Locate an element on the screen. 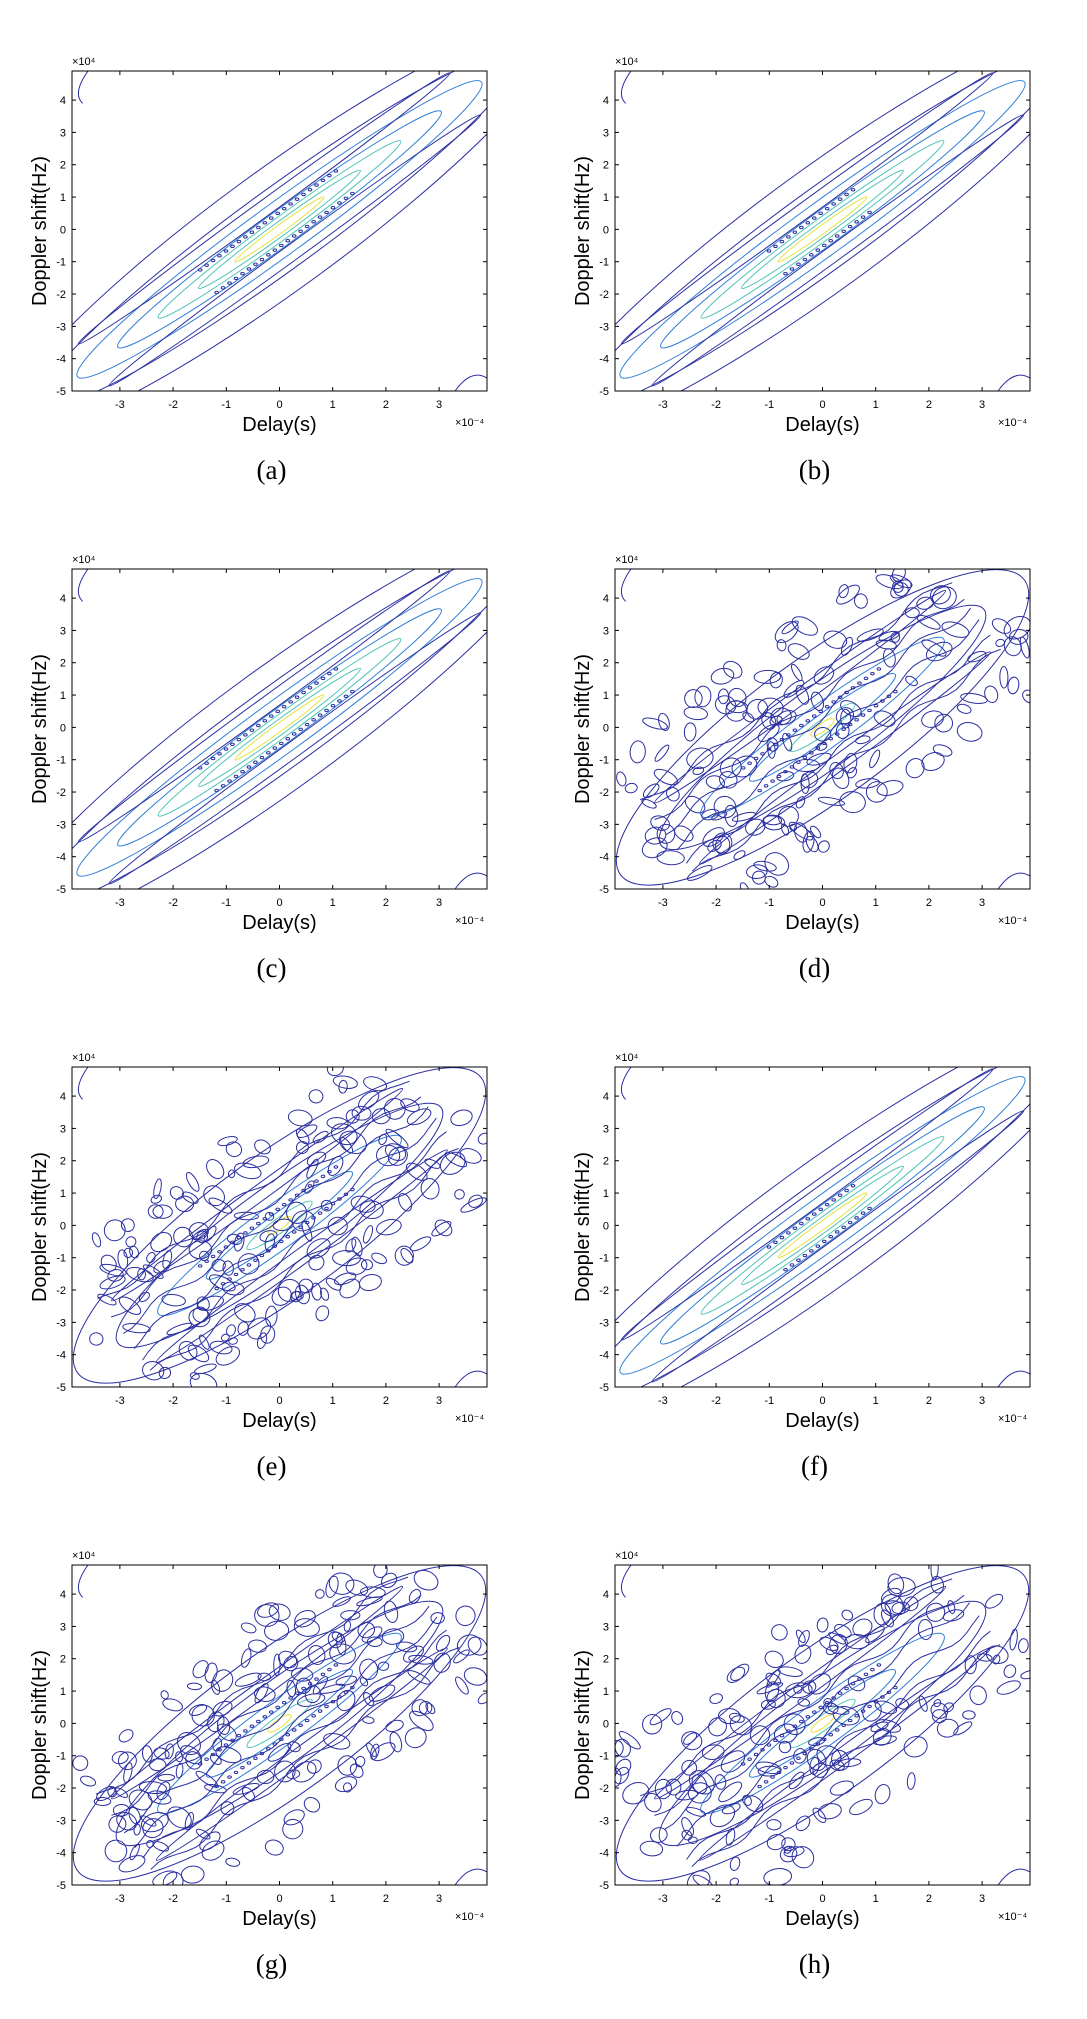  axes-frame is located at coordinates (279, 729).